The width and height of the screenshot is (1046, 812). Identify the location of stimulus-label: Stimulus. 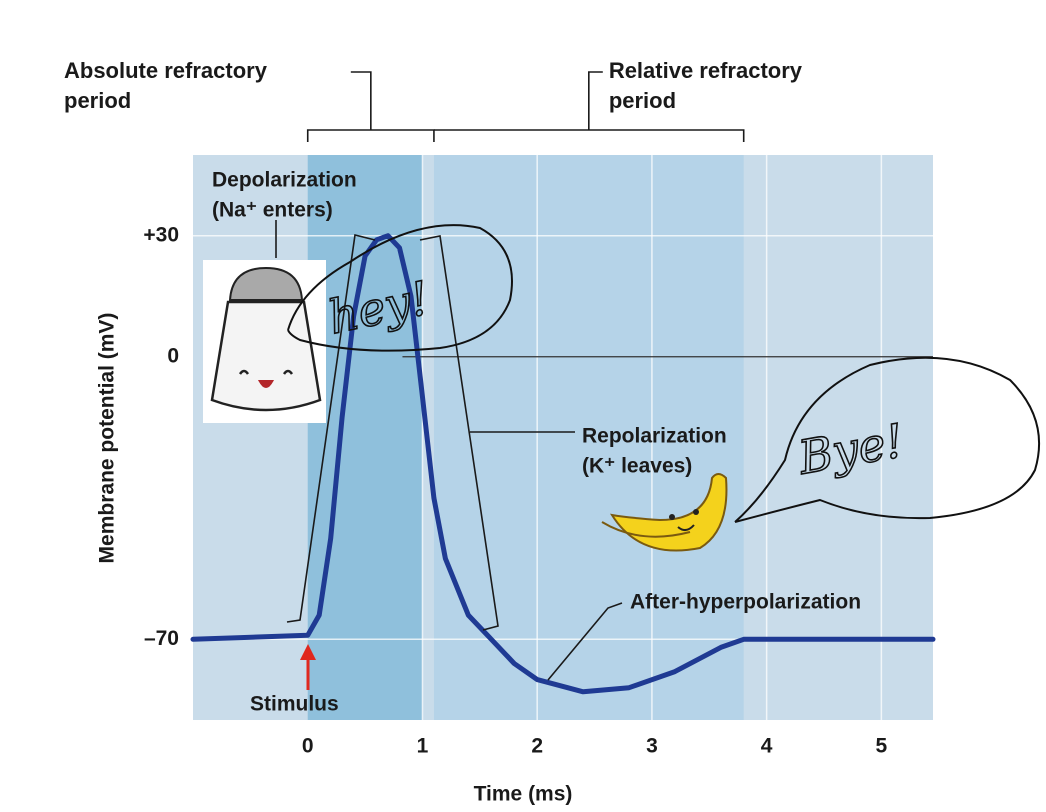
(294, 704).